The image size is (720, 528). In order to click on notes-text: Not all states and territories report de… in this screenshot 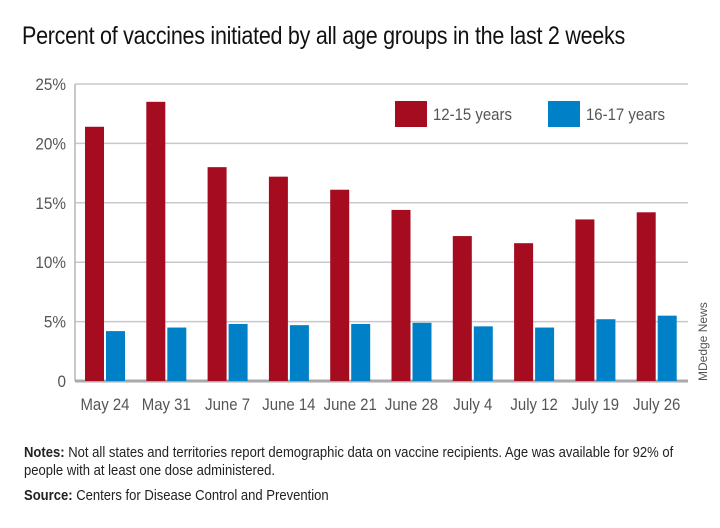, I will do `click(349, 462)`.